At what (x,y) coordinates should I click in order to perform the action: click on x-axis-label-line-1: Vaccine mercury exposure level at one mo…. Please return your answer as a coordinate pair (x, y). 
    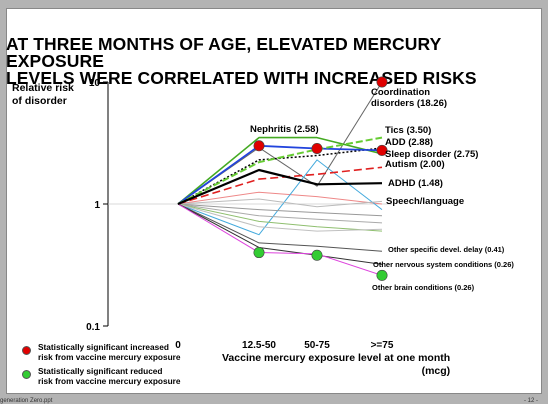
    Looking at the image, I should click on (336, 358).